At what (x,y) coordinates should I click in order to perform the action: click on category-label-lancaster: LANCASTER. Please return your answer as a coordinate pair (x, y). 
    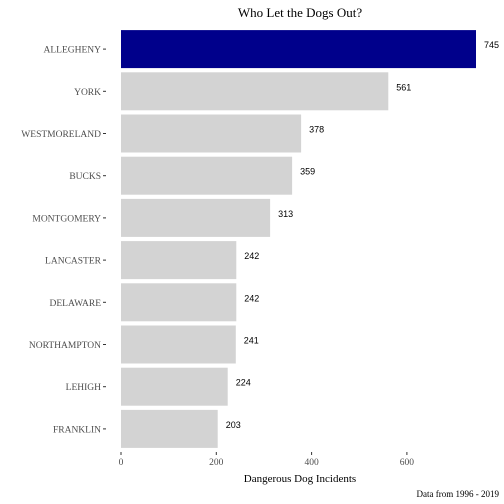
    Looking at the image, I should click on (73, 262).